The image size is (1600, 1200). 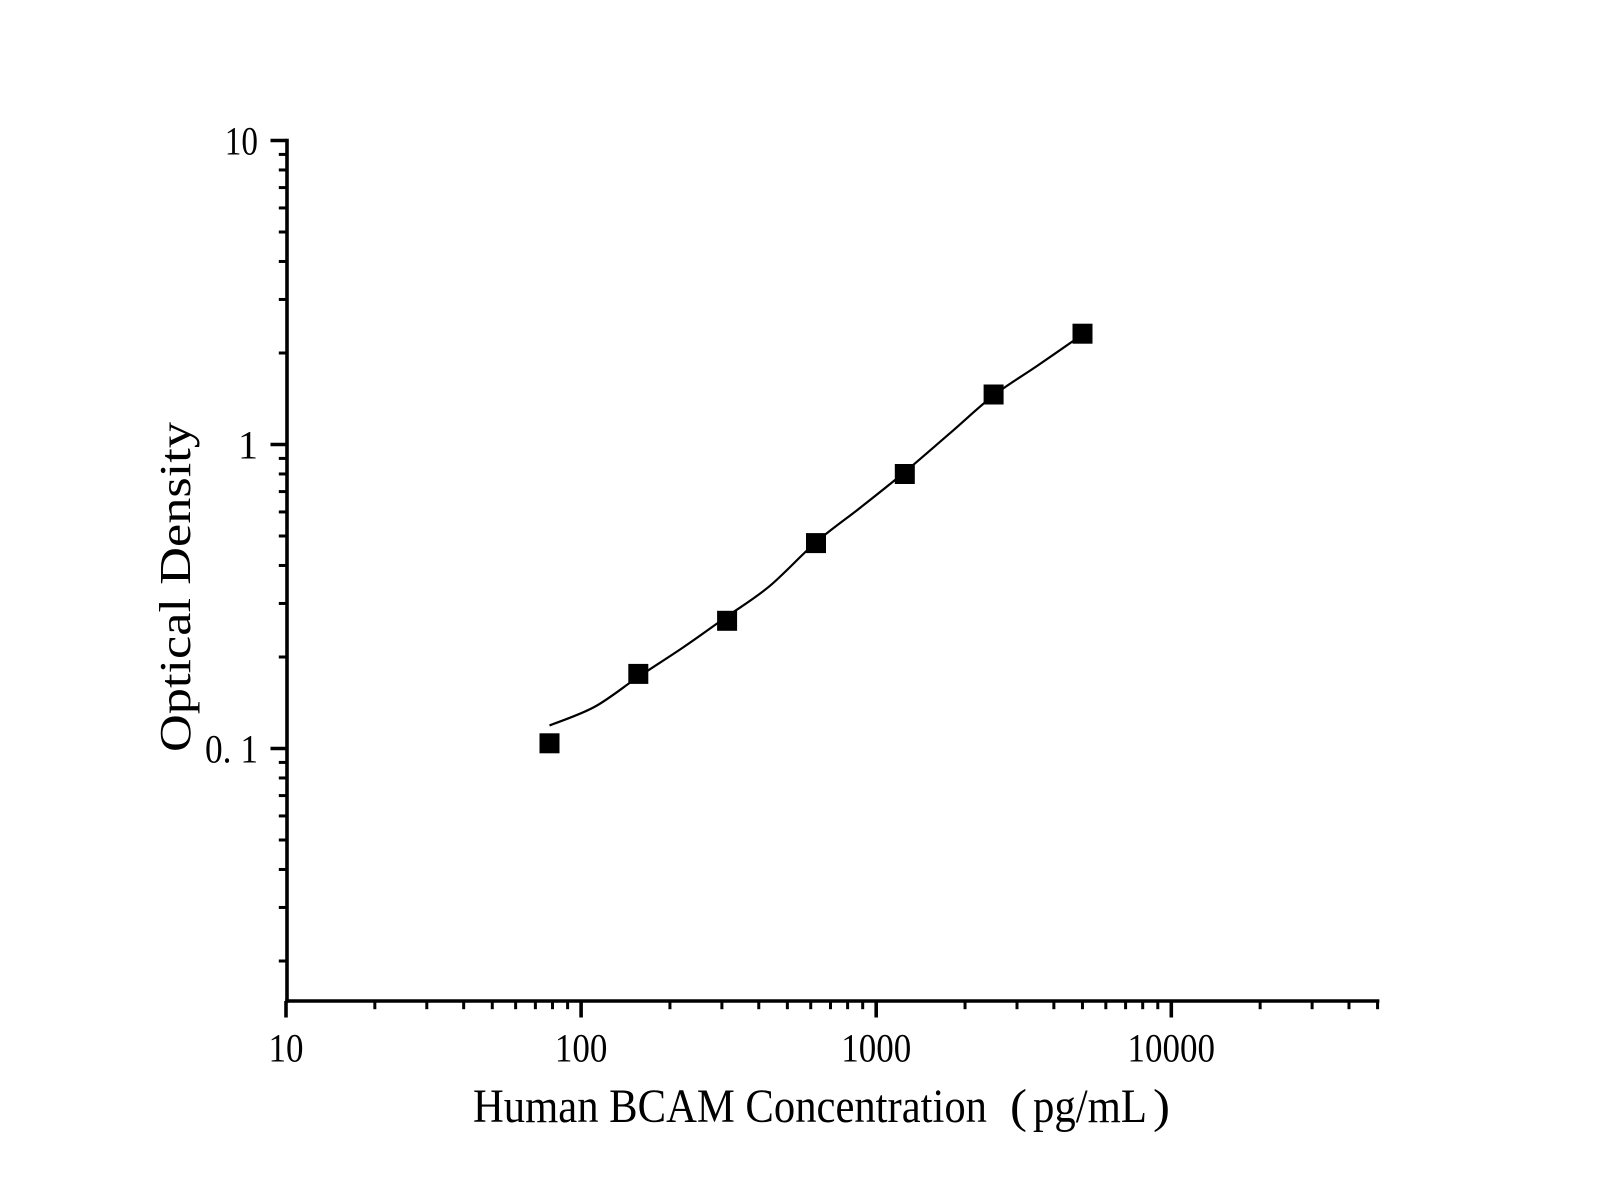 I want to click on x-axis-title: Human BCAM Concentration (pg/mL), so click(x=821, y=1106).